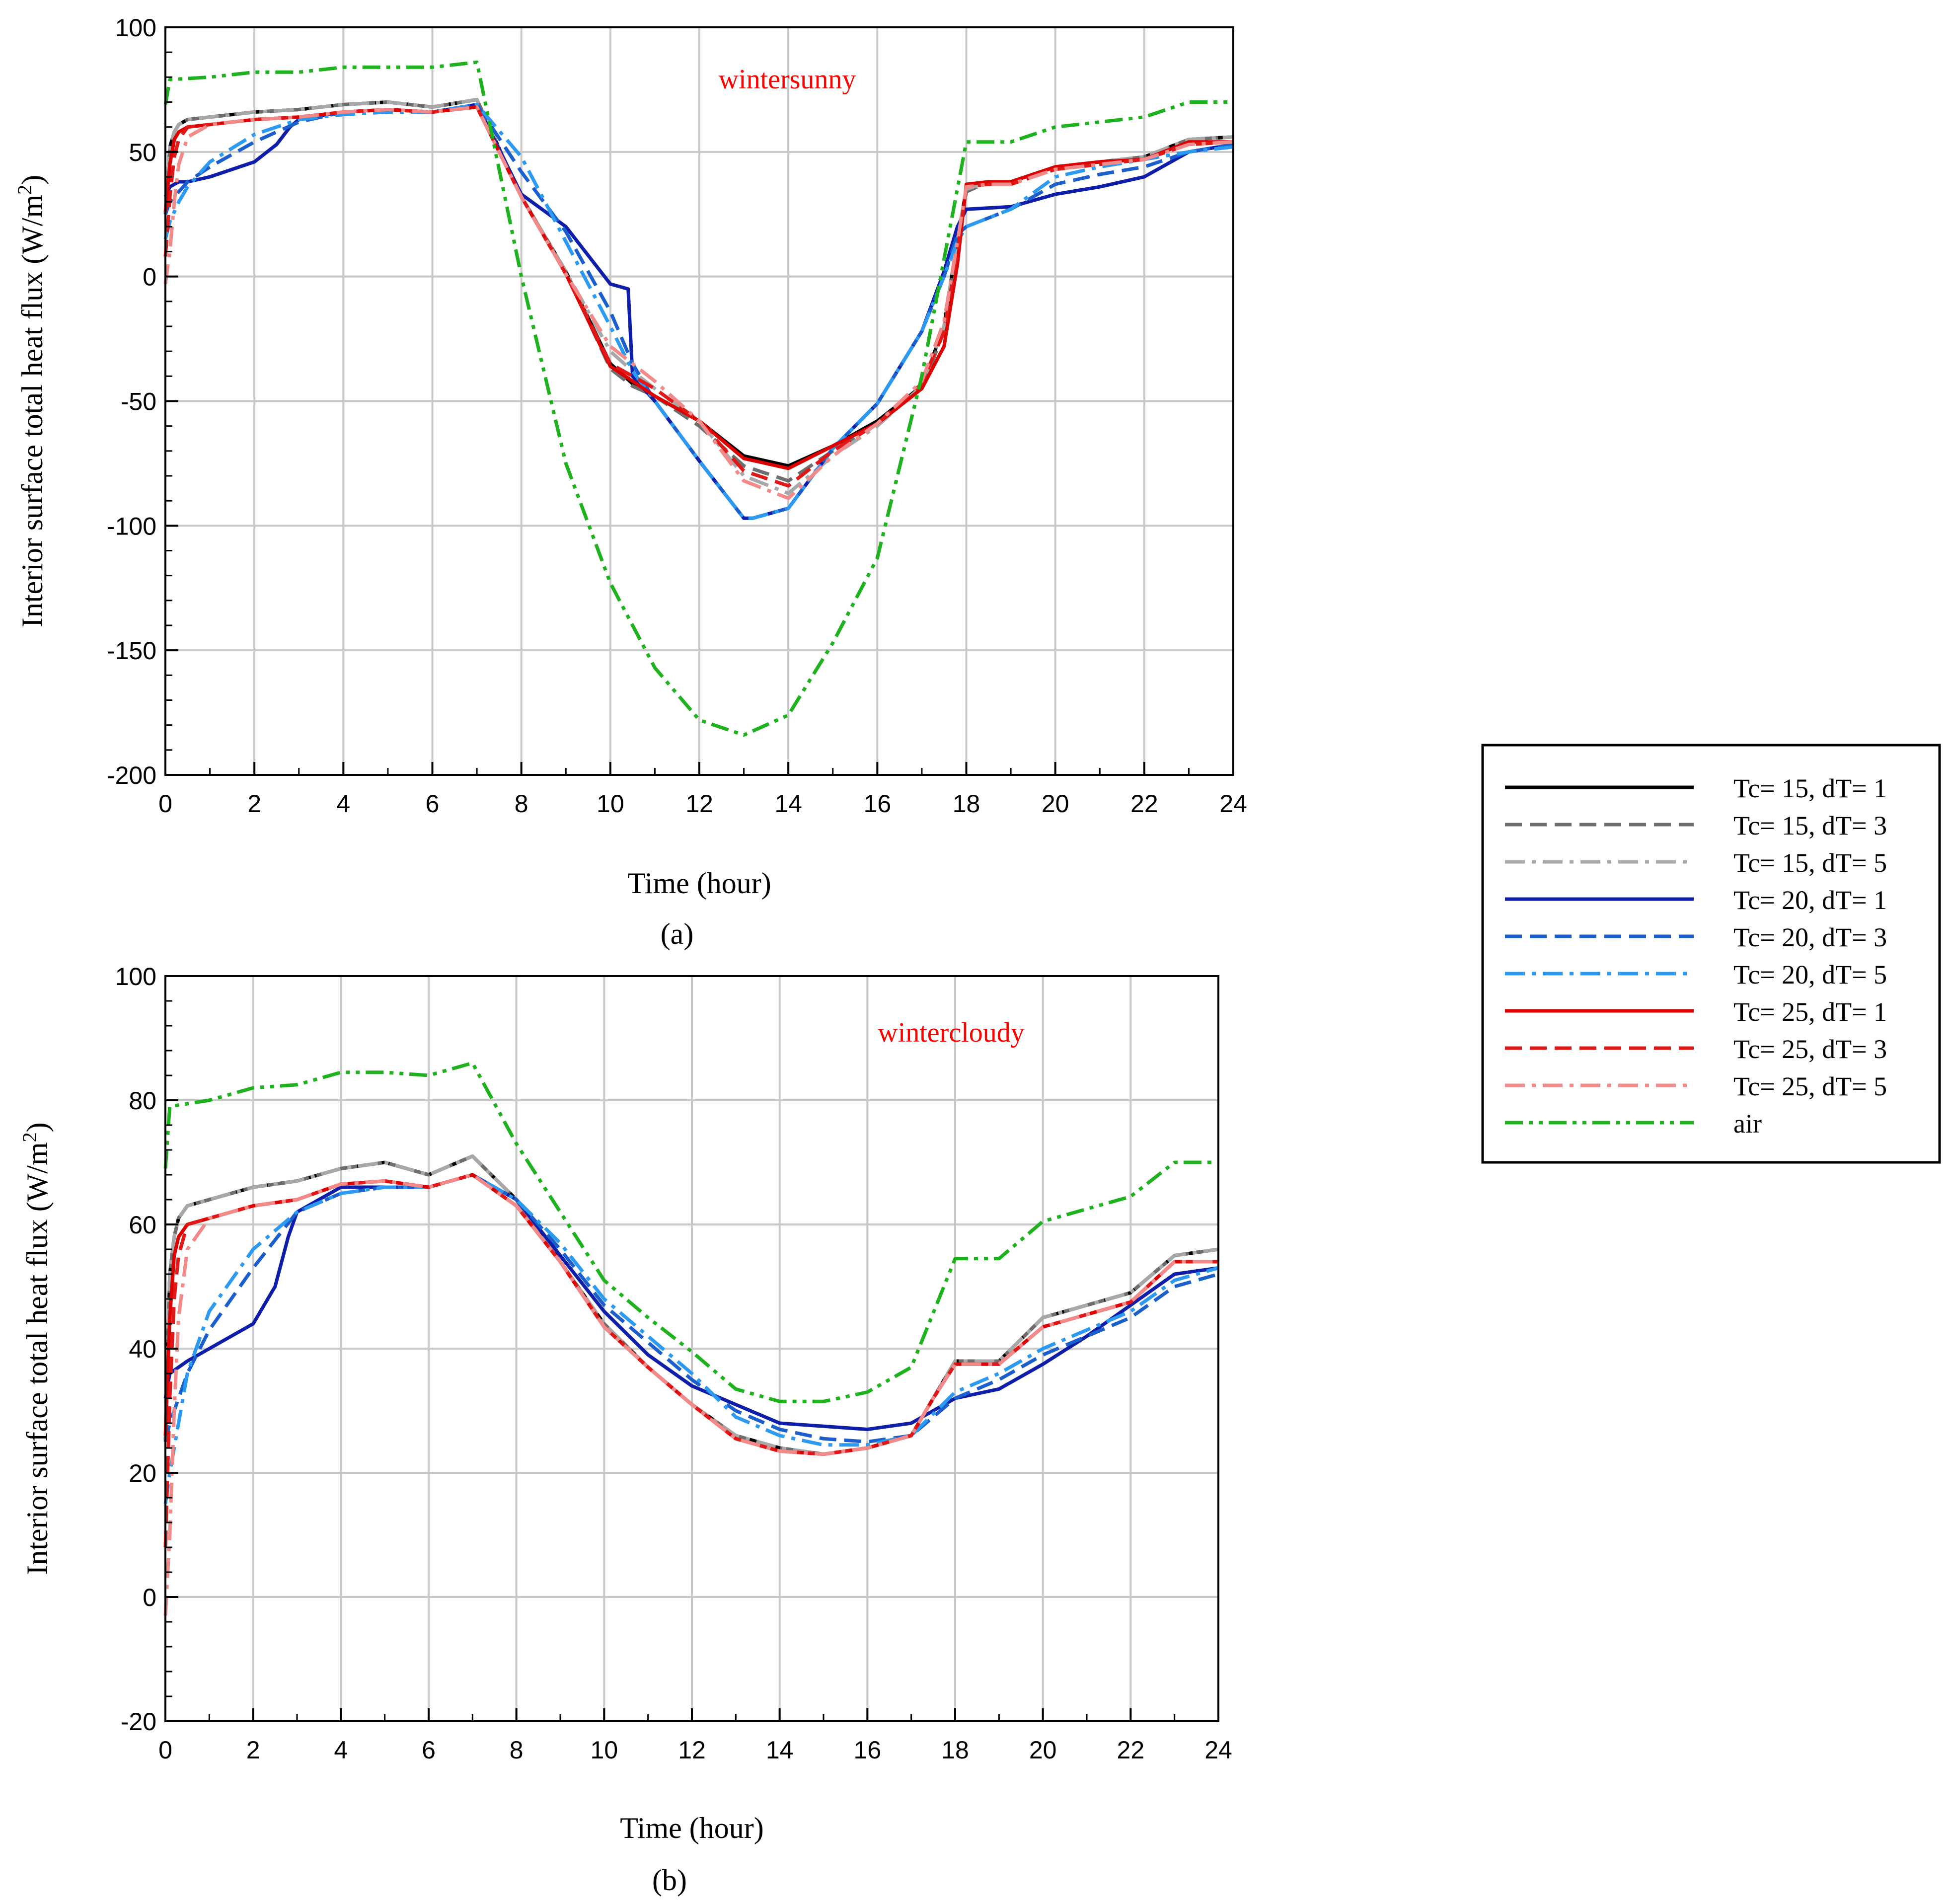 Image resolution: width=1951 pixels, height=1904 pixels. I want to click on legend-box, so click(1711, 954).